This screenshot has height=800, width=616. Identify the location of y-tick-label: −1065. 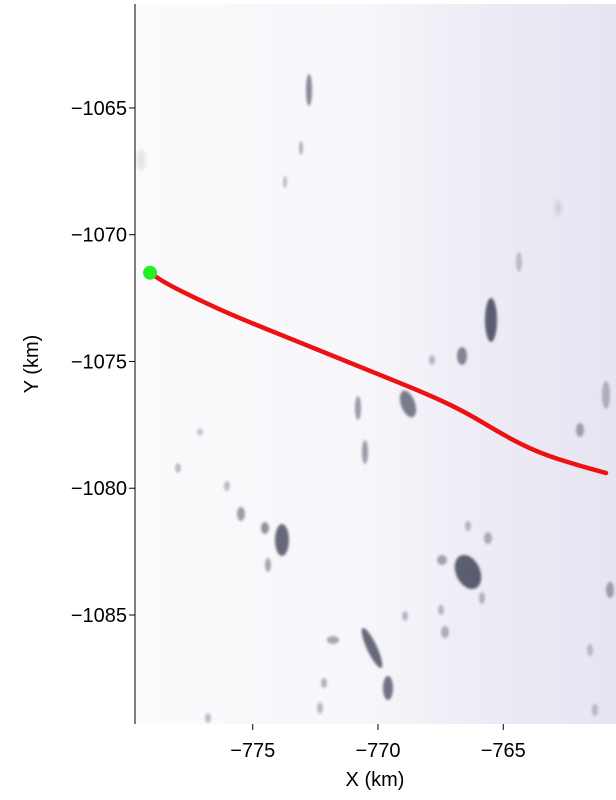
(99, 109).